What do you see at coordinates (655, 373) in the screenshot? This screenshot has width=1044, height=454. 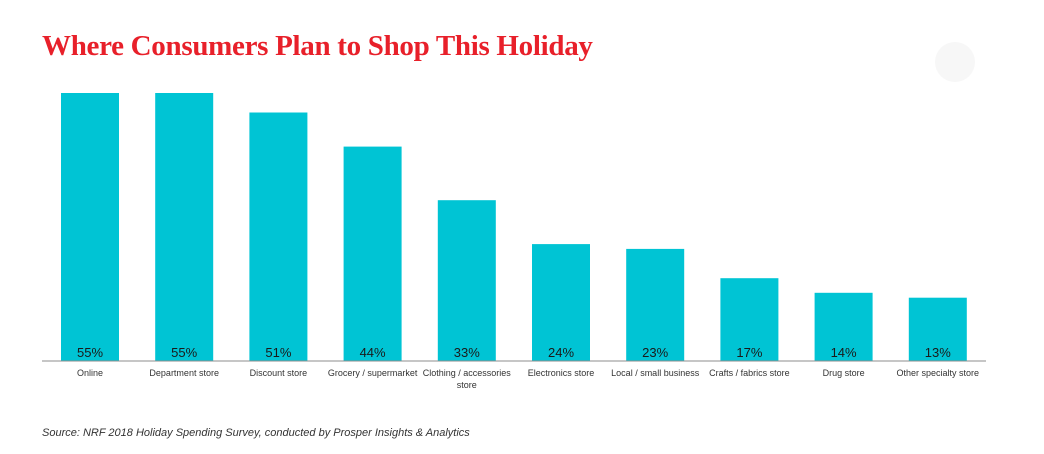 I see `x-tick-label: Local / small business` at bounding box center [655, 373].